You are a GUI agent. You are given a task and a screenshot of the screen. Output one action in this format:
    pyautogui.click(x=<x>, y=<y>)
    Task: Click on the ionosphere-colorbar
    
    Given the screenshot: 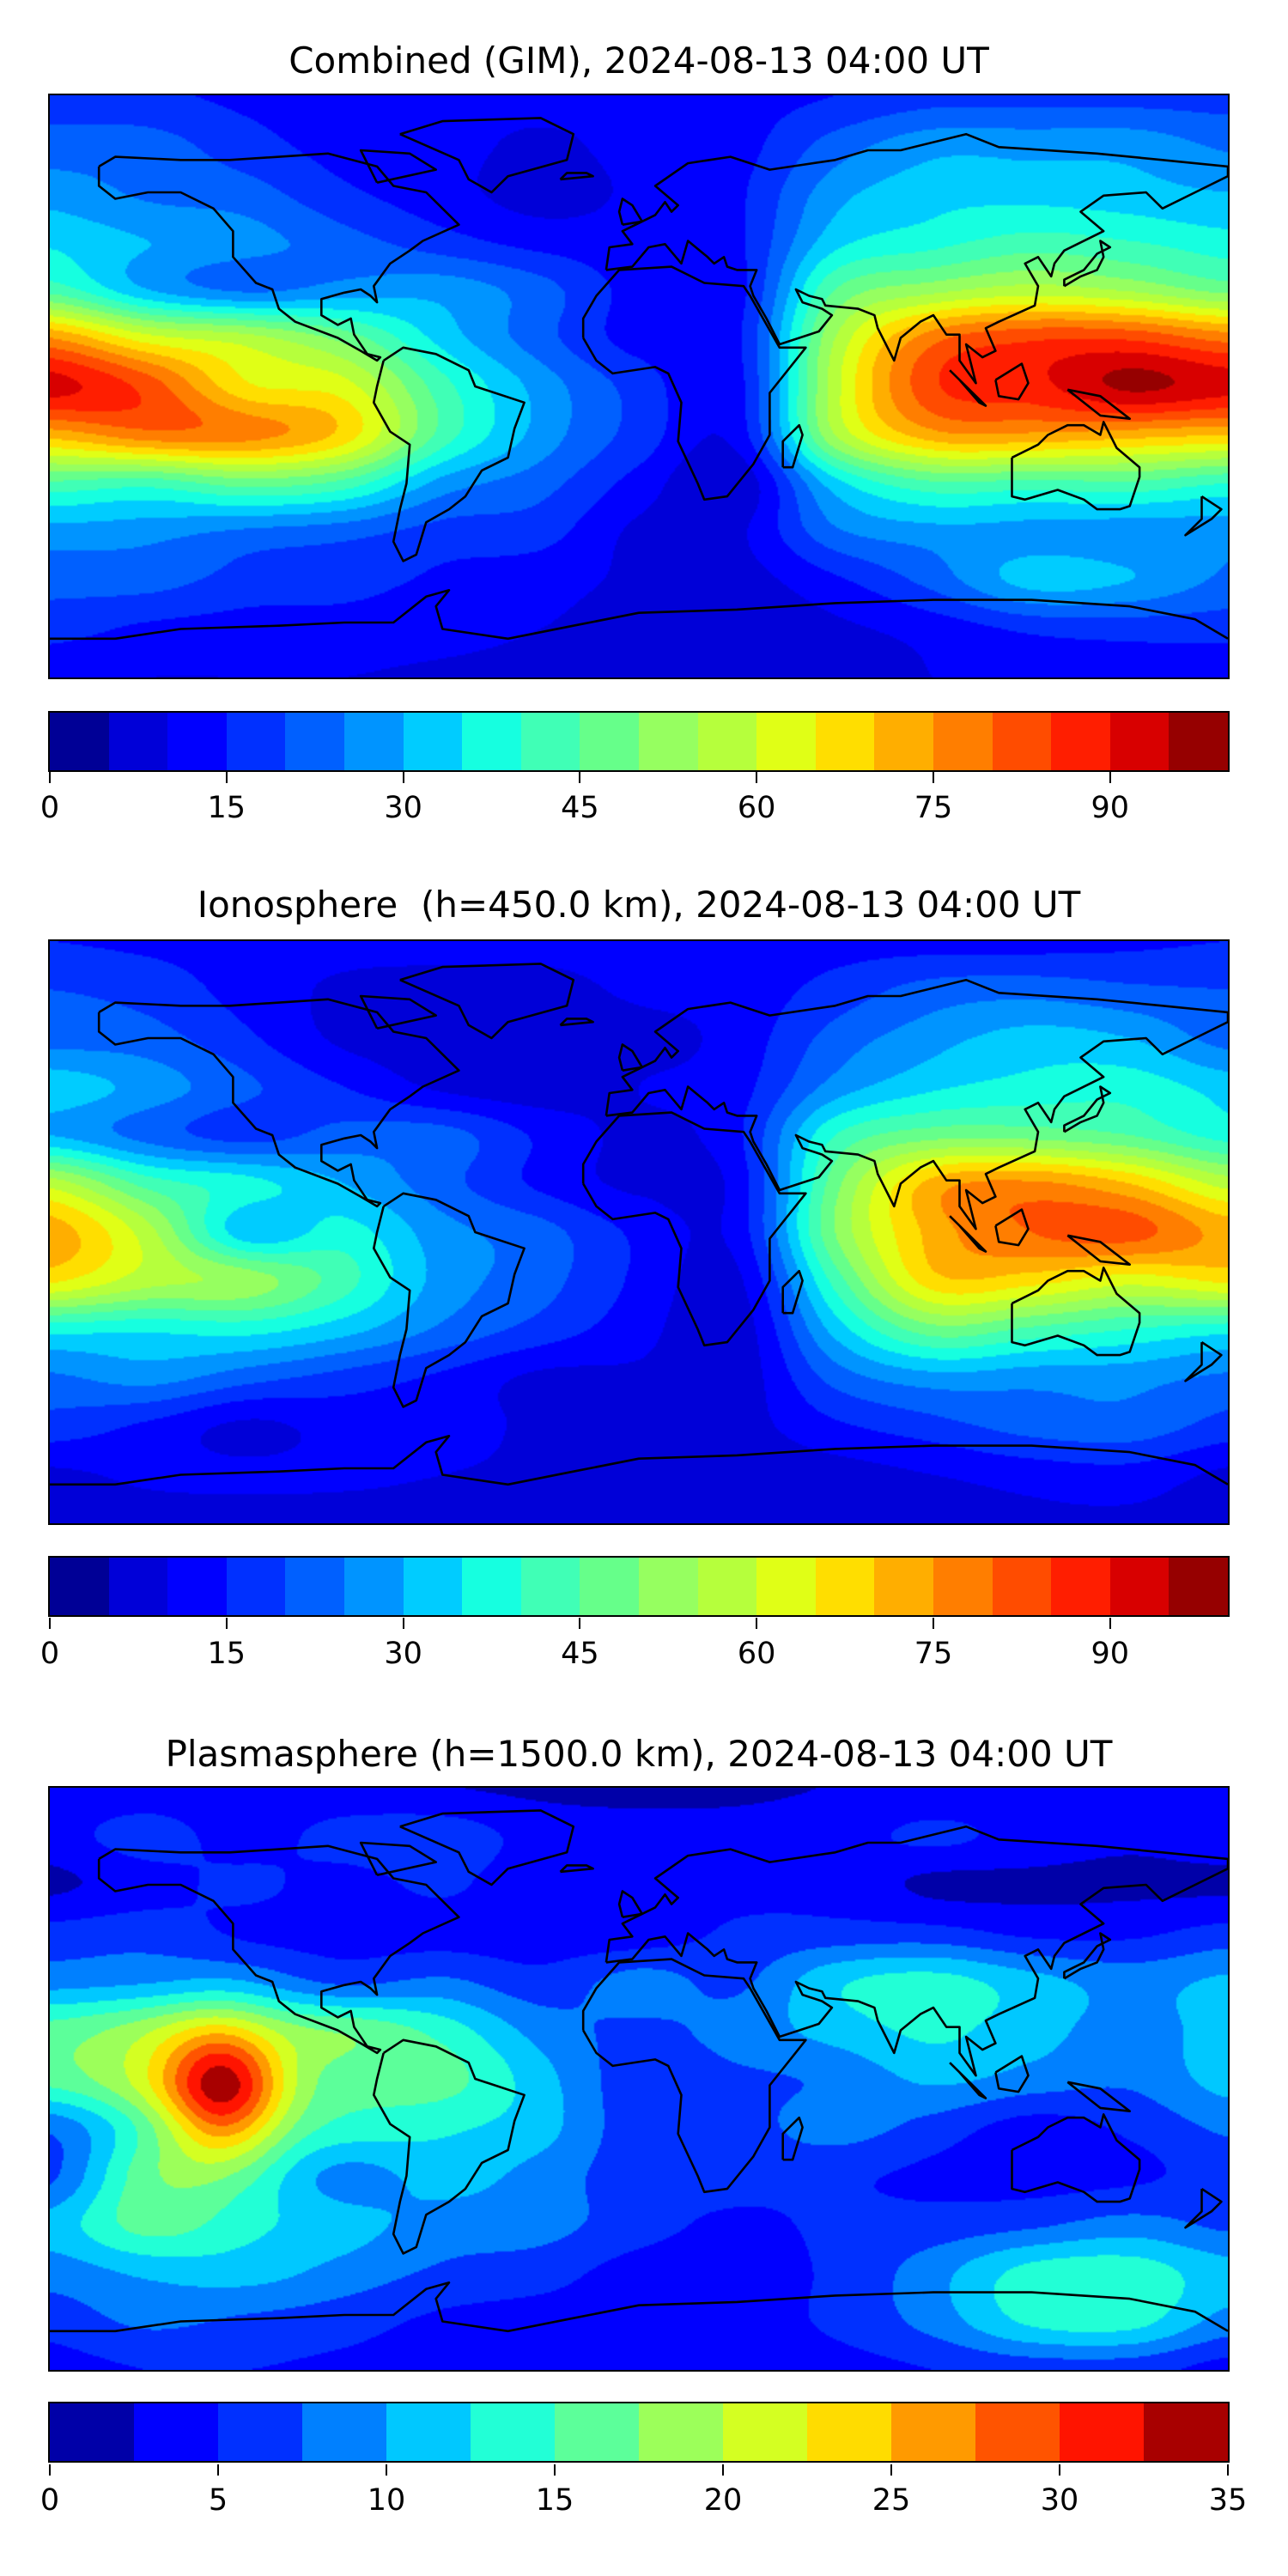 What is the action you would take?
    pyautogui.click(x=639, y=1587)
    